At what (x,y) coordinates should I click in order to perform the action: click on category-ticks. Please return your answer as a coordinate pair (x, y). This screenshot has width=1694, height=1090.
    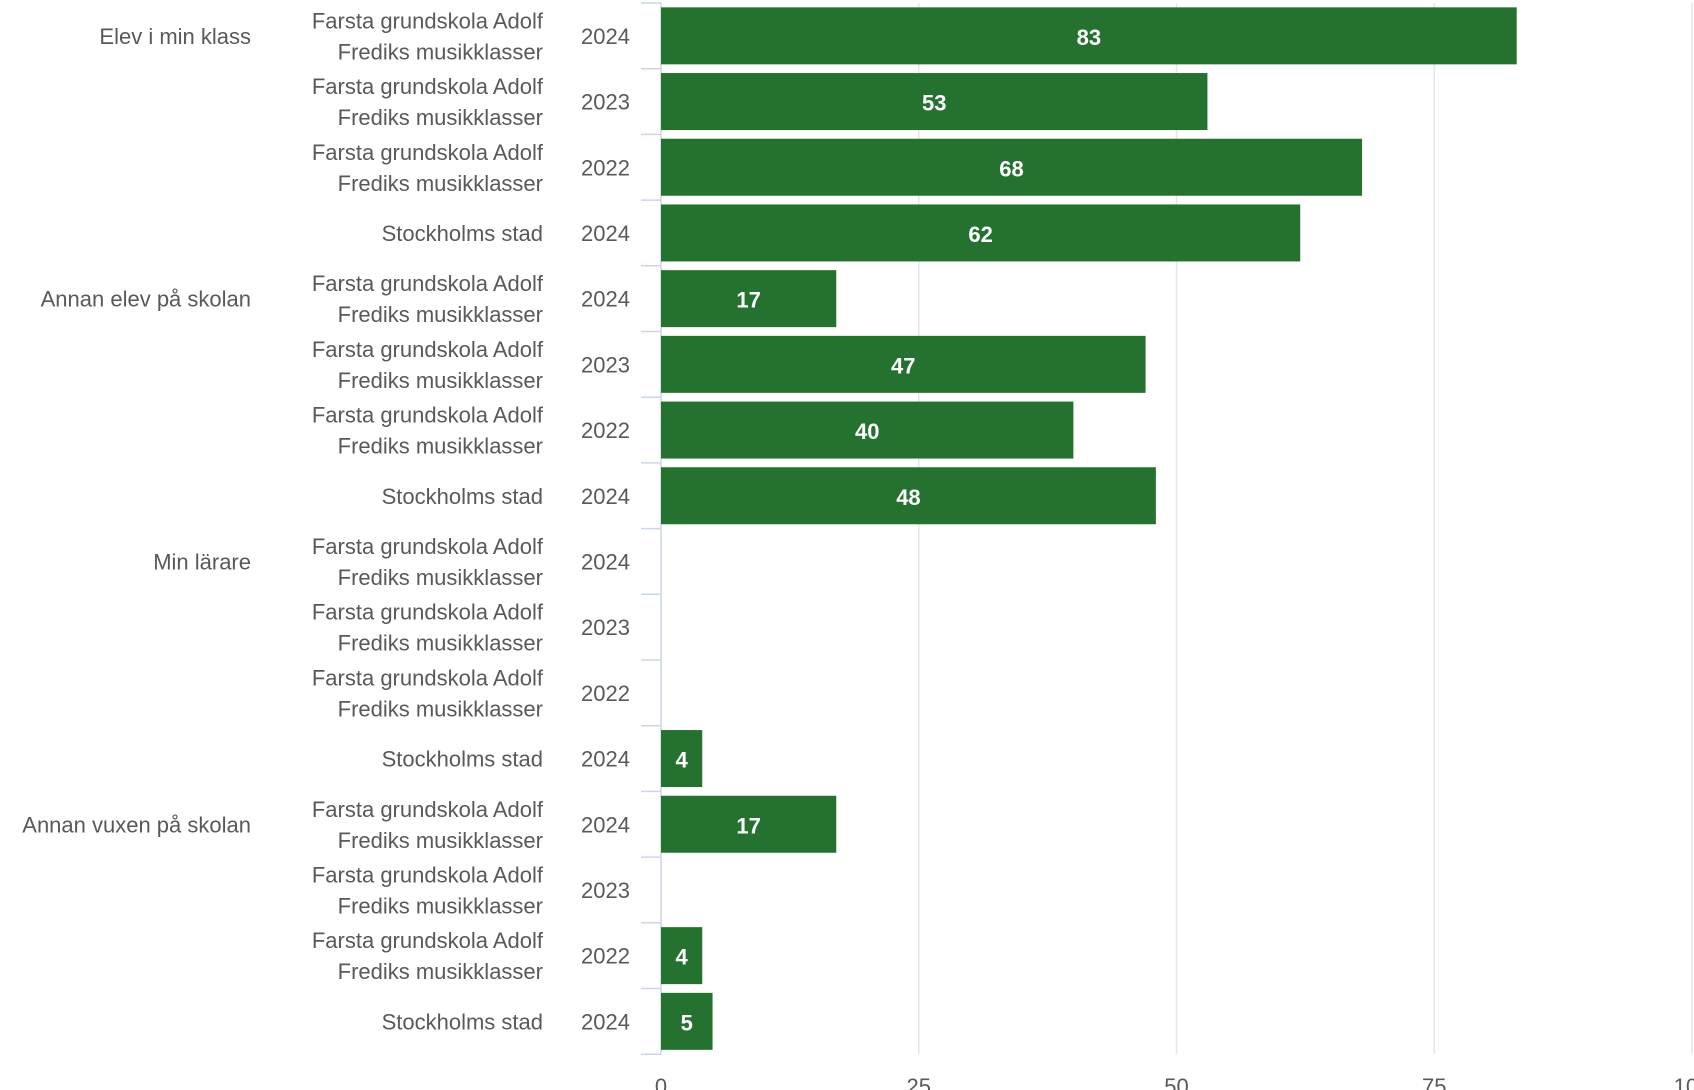
    Looking at the image, I should click on (651, 528).